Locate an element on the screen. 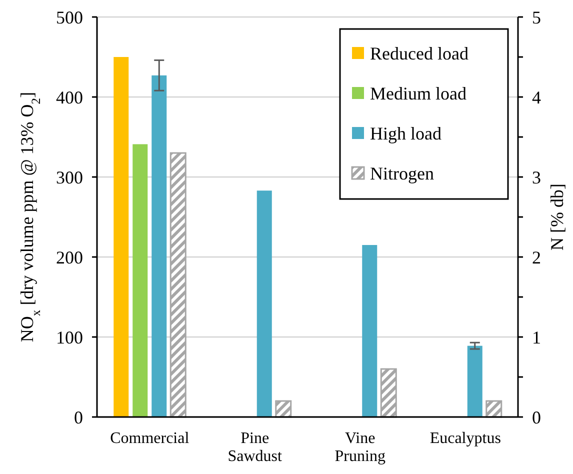 This screenshot has width=573, height=474. y-tick-label: 300 is located at coordinates (69, 177).